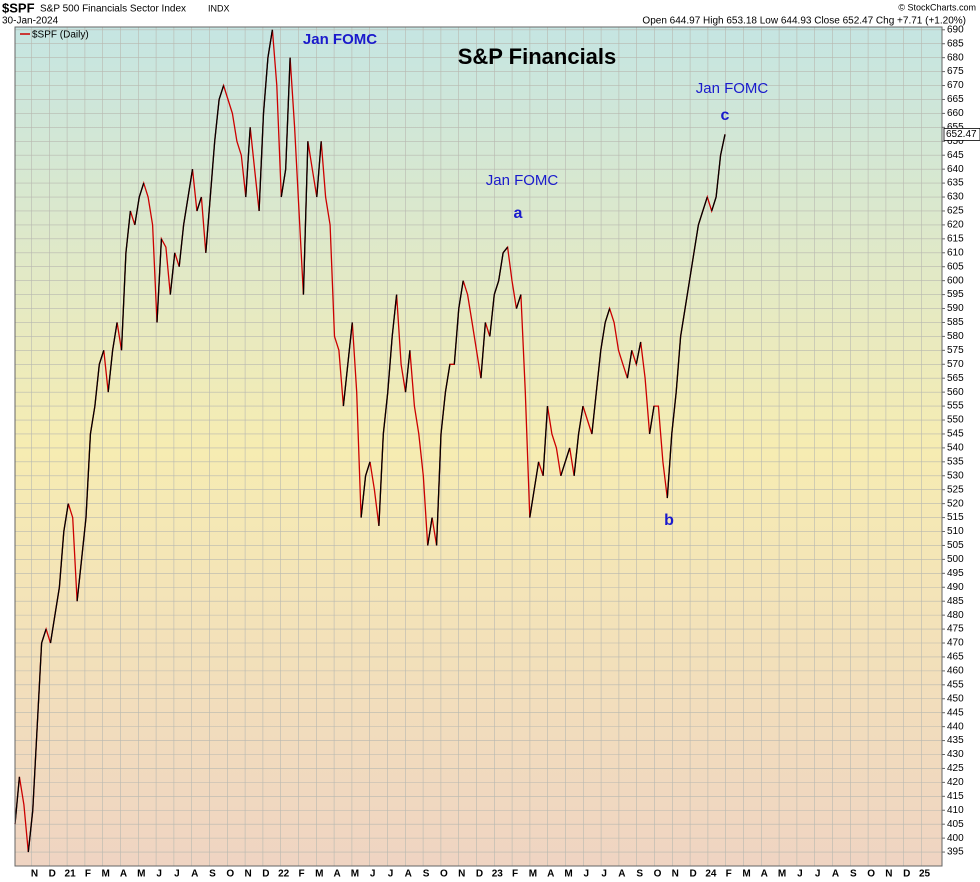 The height and width of the screenshot is (882, 980). What do you see at coordinates (955, 308) in the screenshot?
I see `y-tick-label: 590` at bounding box center [955, 308].